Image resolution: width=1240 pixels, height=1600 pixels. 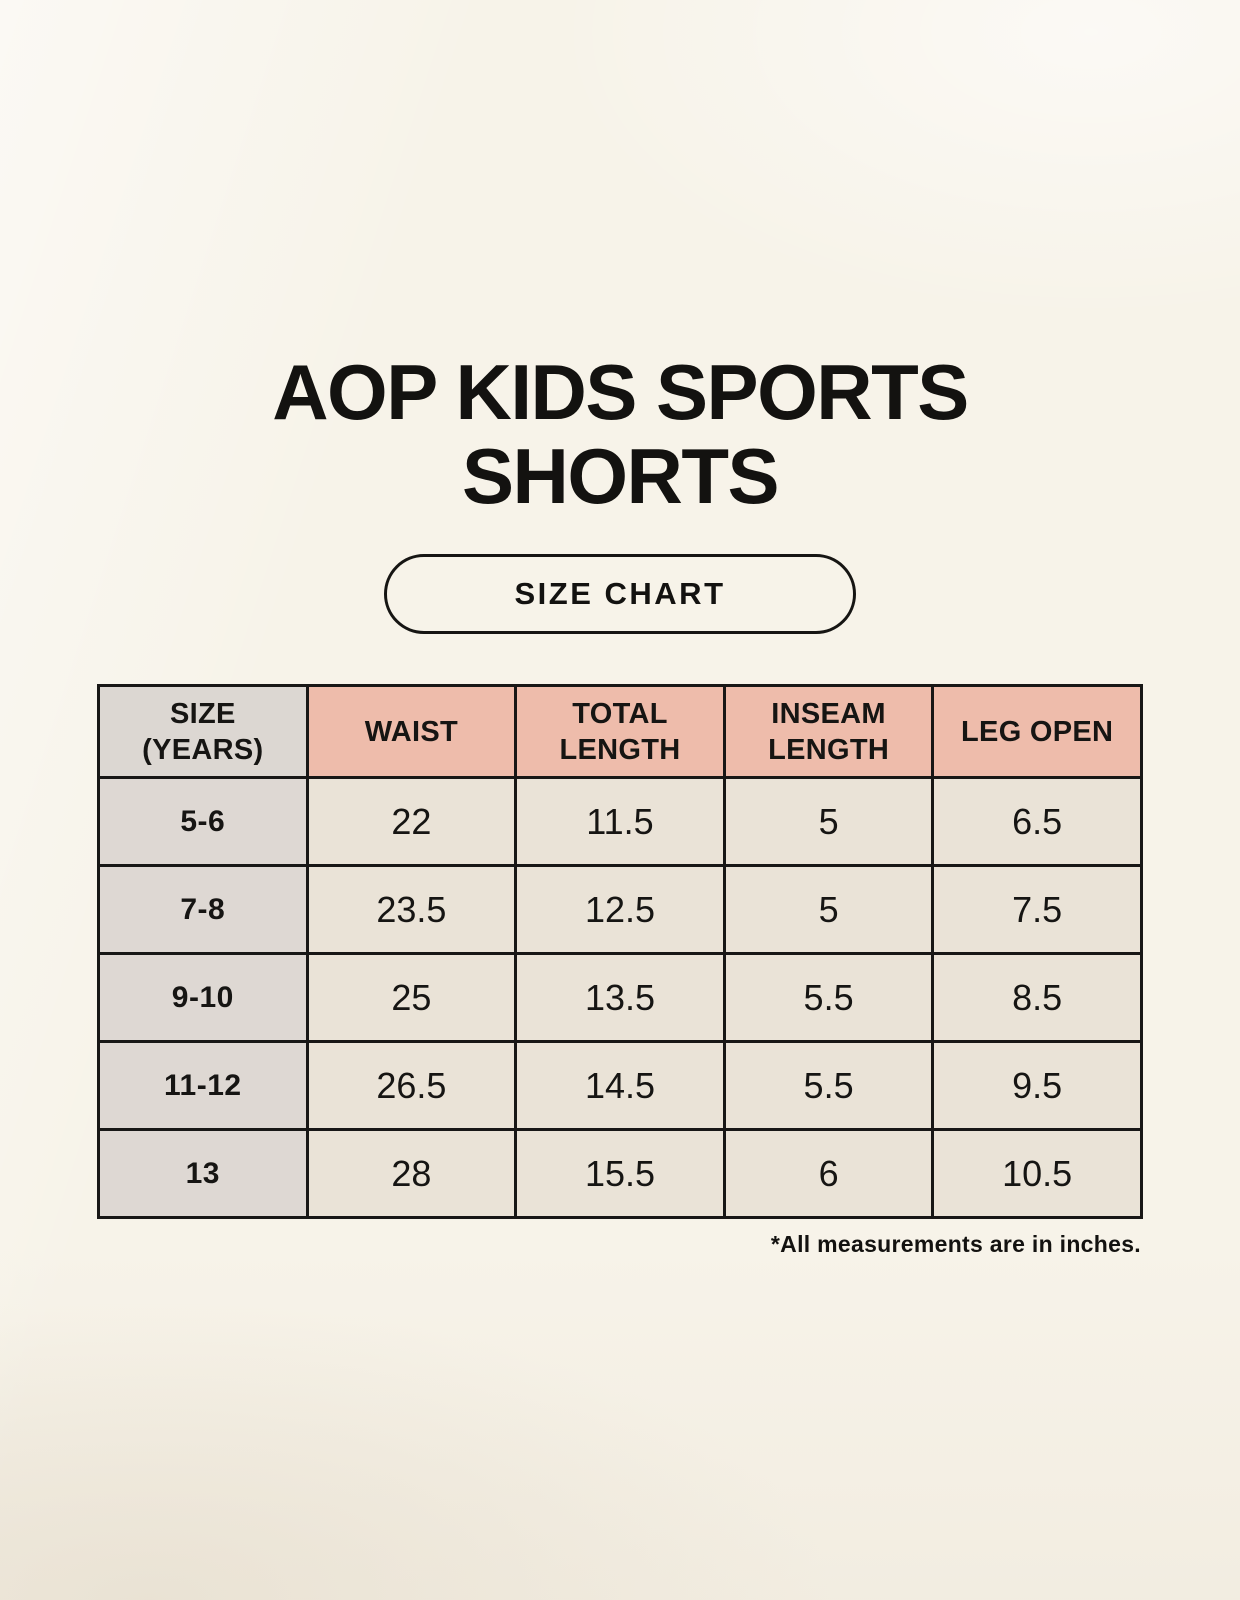 What do you see at coordinates (411, 732) in the screenshot?
I see `column-header-waist: WAIST` at bounding box center [411, 732].